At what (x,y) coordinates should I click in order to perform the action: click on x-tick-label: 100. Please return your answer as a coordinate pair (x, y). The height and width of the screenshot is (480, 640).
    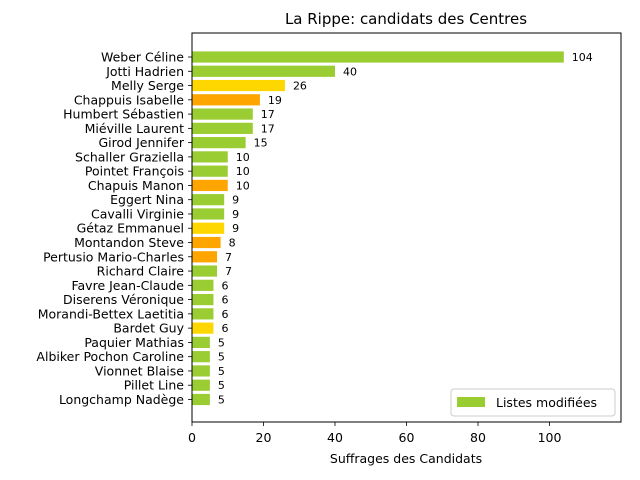
    Looking at the image, I should click on (550, 437).